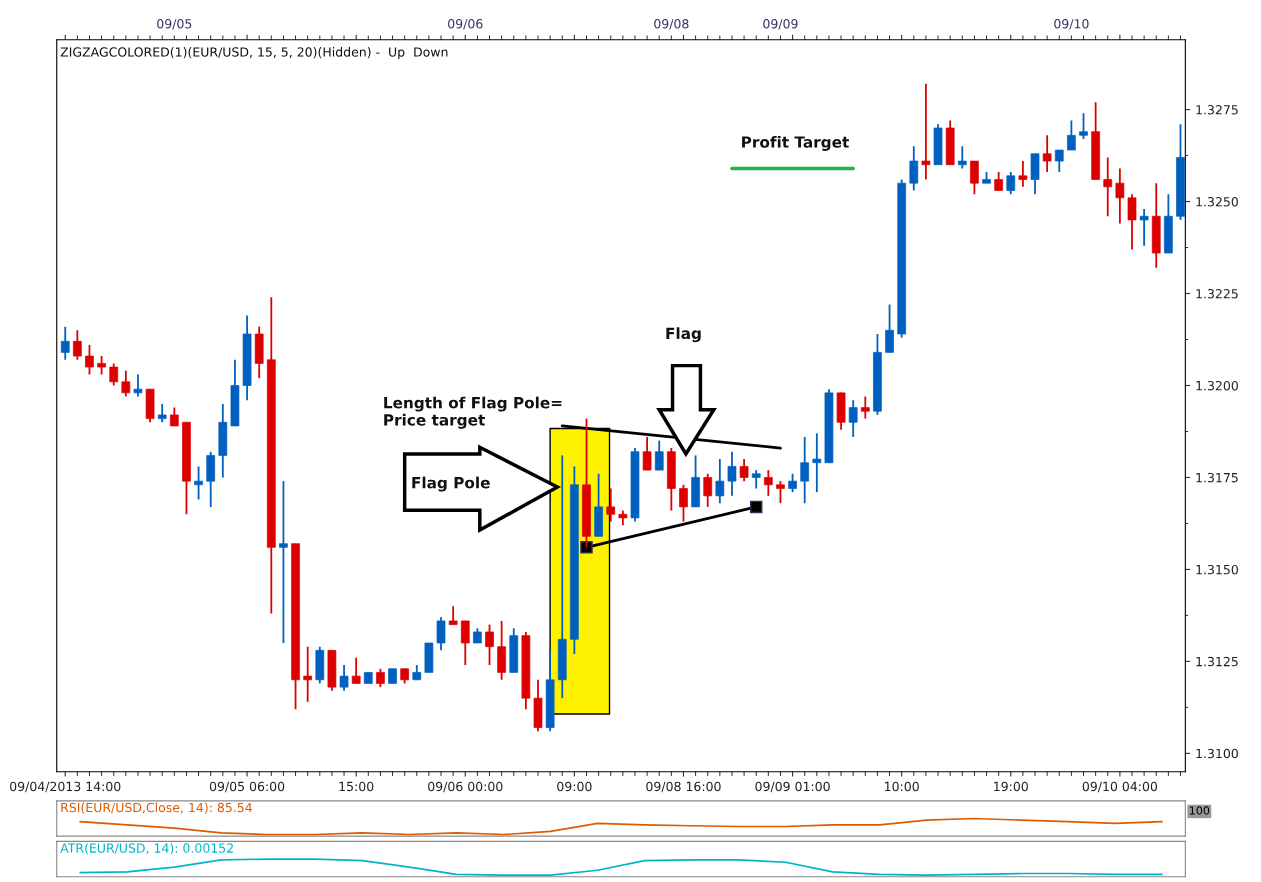  Describe the element at coordinates (247, 787) in the screenshot. I see `x-tick-label: 09/05 06:00` at that location.